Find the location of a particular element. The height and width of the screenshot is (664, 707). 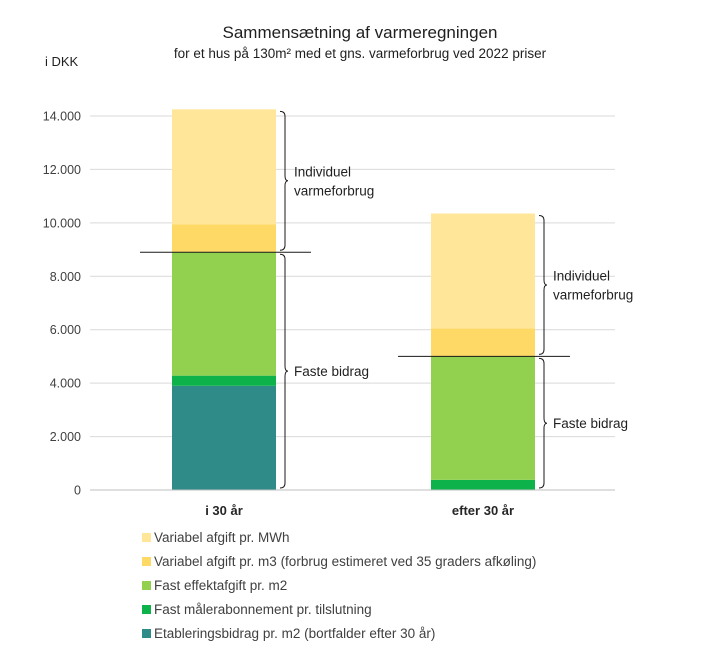

y-tick-label: 2.000 is located at coordinates (65, 437).